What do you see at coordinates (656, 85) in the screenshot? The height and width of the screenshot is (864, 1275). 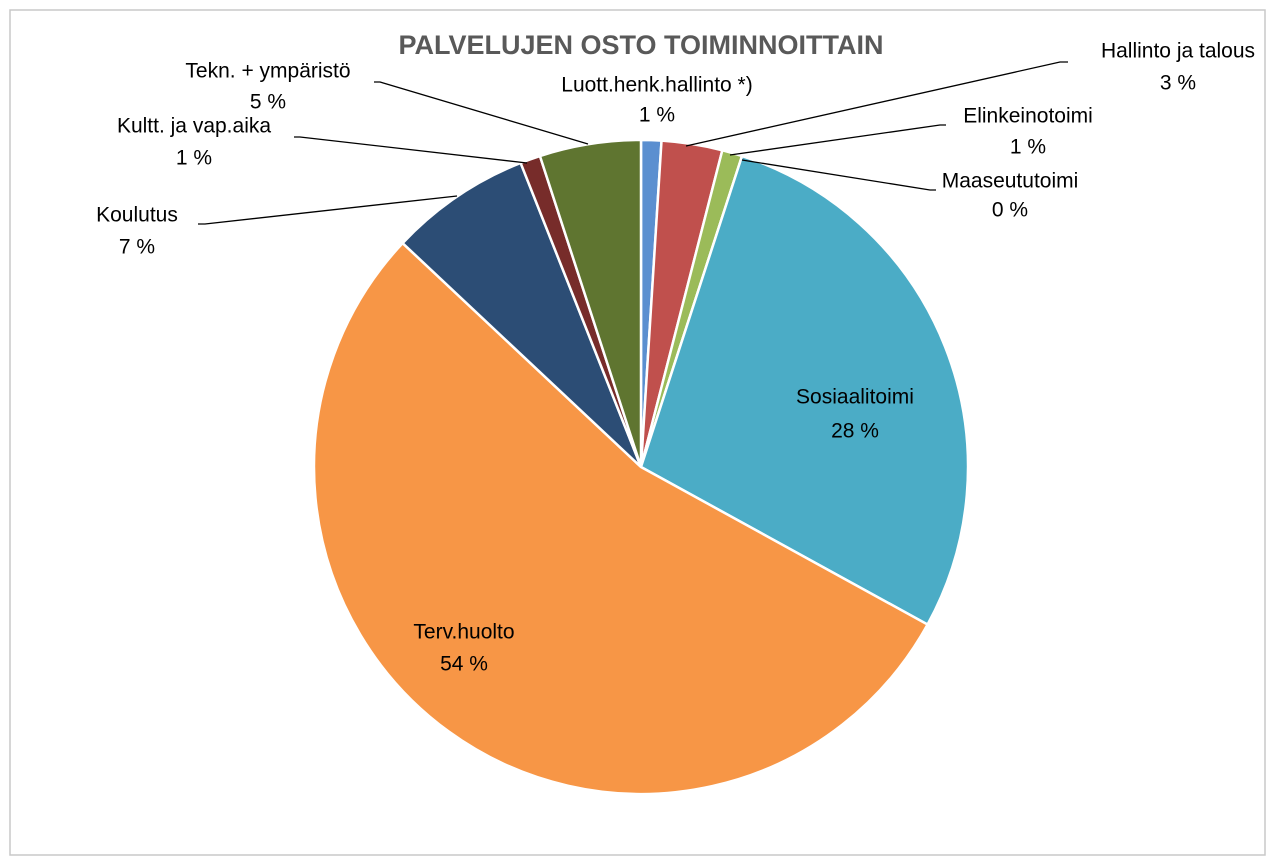 I see `slice-label: Luott.henk.hallinto *)` at bounding box center [656, 85].